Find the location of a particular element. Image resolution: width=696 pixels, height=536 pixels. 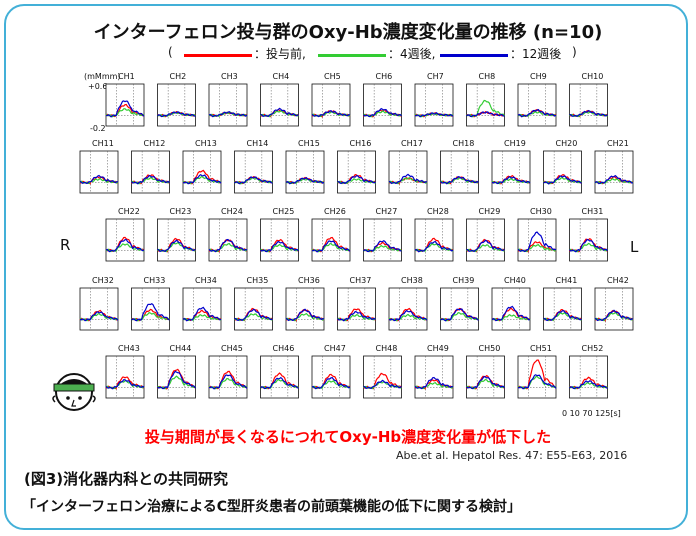

channel-panel: CH29 is located at coordinates (485, 234).